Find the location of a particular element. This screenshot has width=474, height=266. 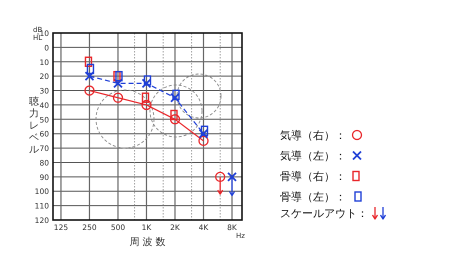

text: スケールアウト： is located at coordinates (324, 213).